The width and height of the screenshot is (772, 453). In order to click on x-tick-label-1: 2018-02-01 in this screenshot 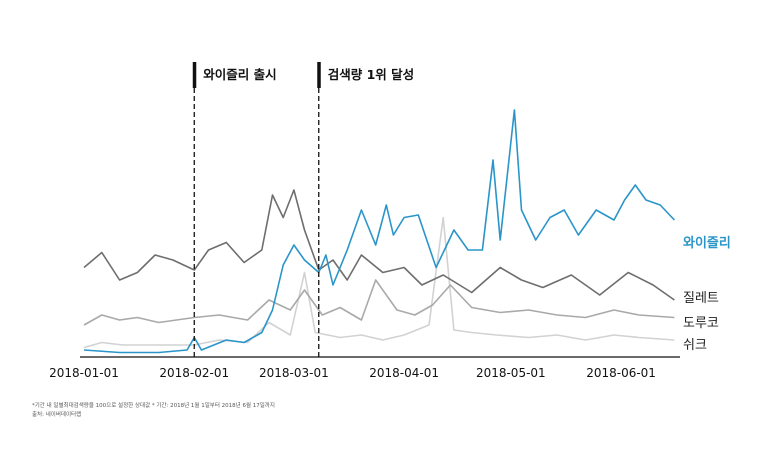, I will do `click(194, 373)`.